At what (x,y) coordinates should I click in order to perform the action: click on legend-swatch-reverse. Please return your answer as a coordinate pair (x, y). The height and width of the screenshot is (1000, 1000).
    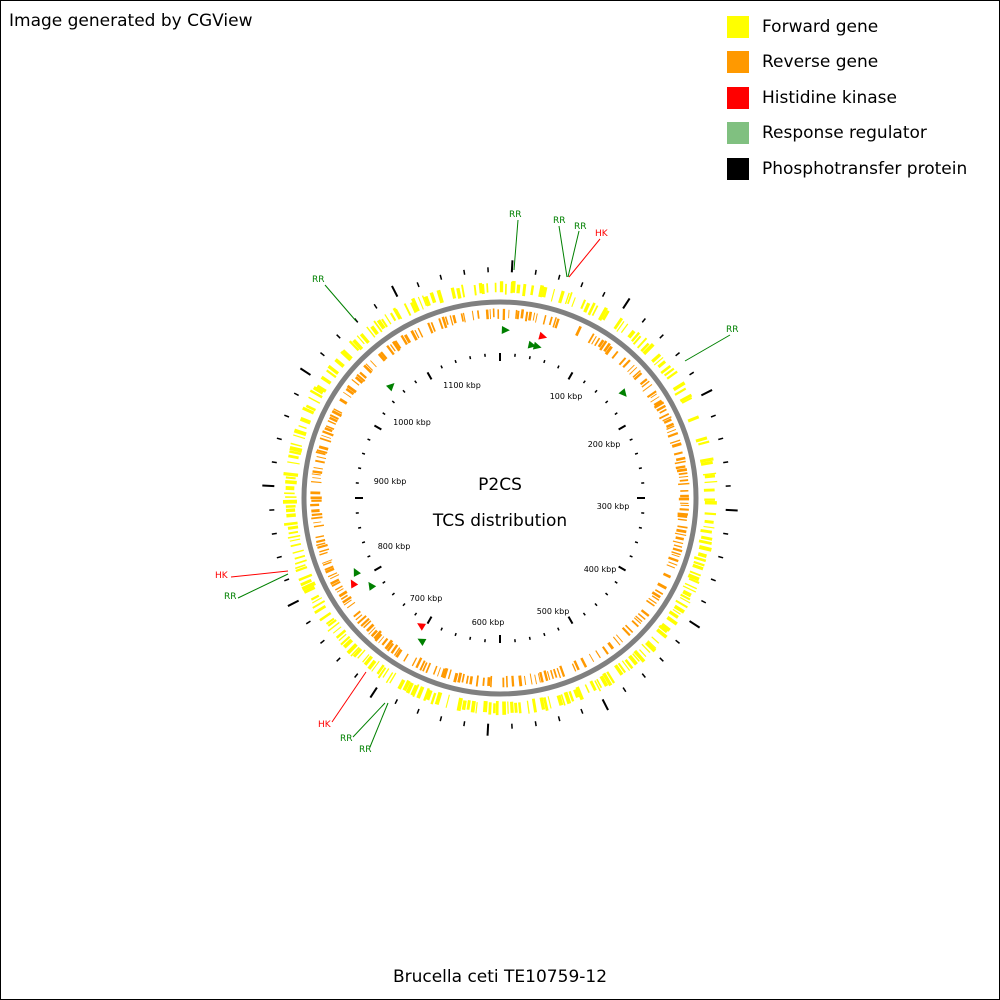
    Looking at the image, I should click on (738, 62).